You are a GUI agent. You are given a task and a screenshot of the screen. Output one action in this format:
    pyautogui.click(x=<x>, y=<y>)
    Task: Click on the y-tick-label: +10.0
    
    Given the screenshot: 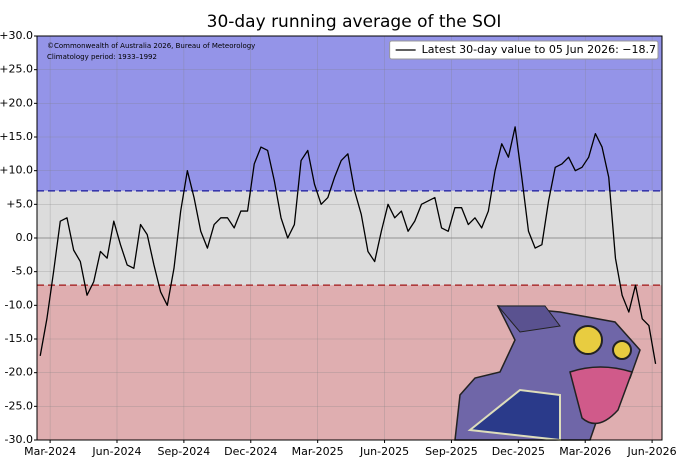 What is the action you would take?
    pyautogui.click(x=16, y=170)
    